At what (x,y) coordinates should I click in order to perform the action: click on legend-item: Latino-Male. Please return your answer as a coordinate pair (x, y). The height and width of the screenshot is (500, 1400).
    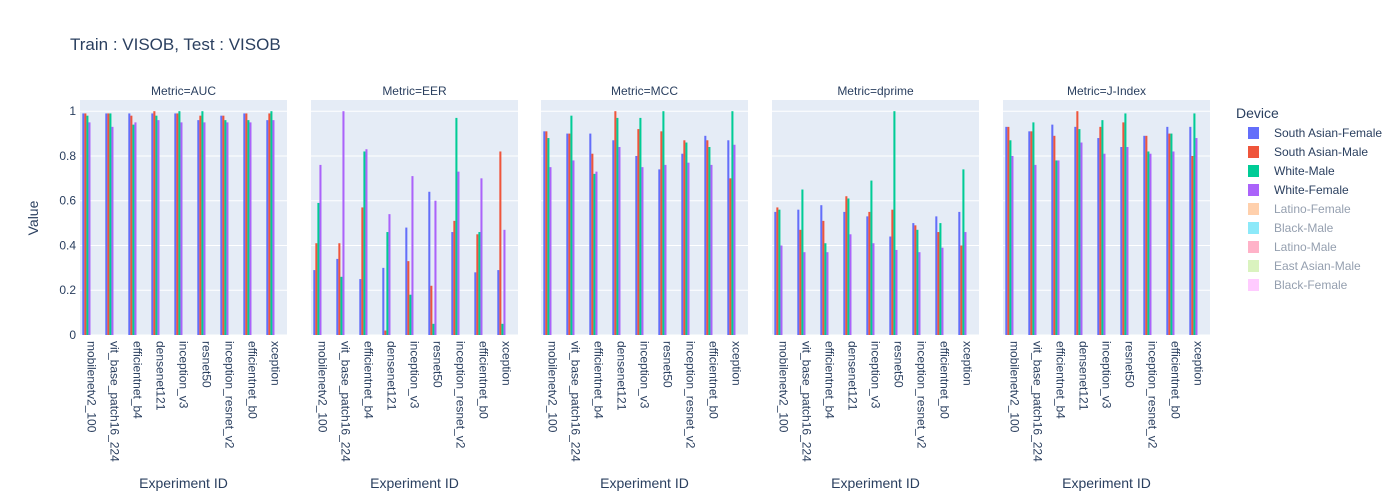
    Looking at the image, I should click on (1292, 247).